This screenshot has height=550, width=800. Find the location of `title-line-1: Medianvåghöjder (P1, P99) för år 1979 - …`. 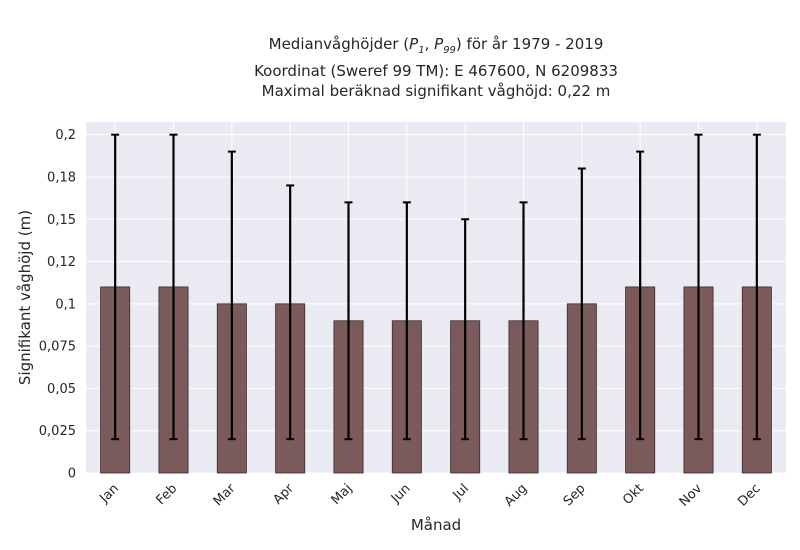

title-line-1: Medianvåghöjder (P1, P99) för år 1979 - … is located at coordinates (436, 47).